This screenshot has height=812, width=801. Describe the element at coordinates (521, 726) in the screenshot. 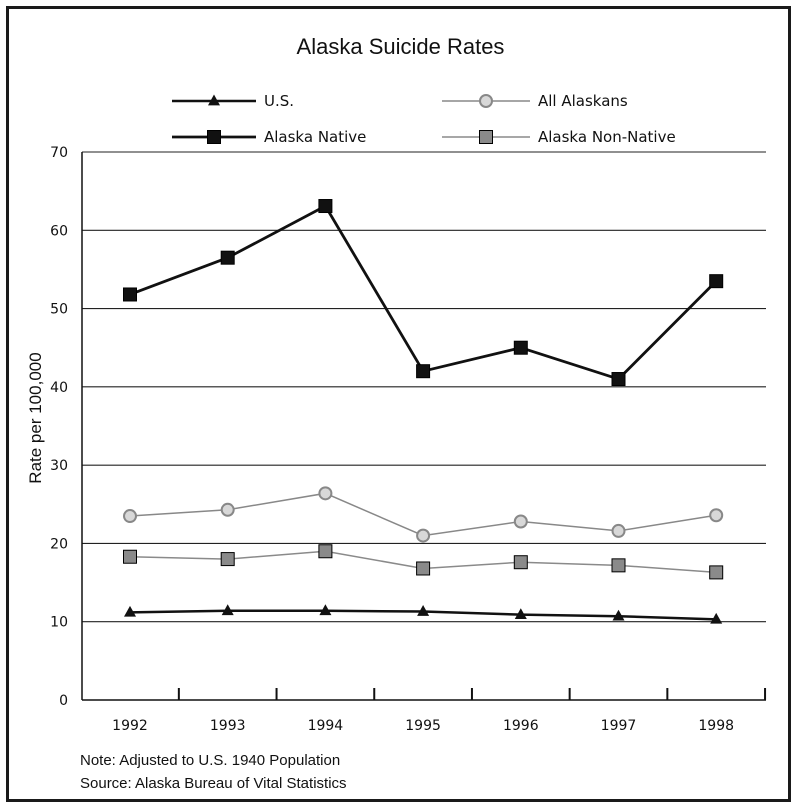

I see `x-tick-label: 1996` at that location.